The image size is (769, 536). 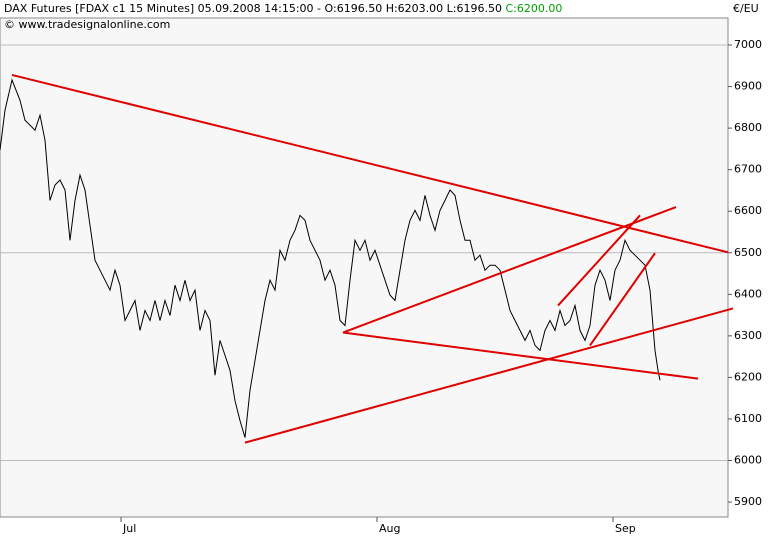 I want to click on header-close: C:6200.00, so click(x=534, y=8).